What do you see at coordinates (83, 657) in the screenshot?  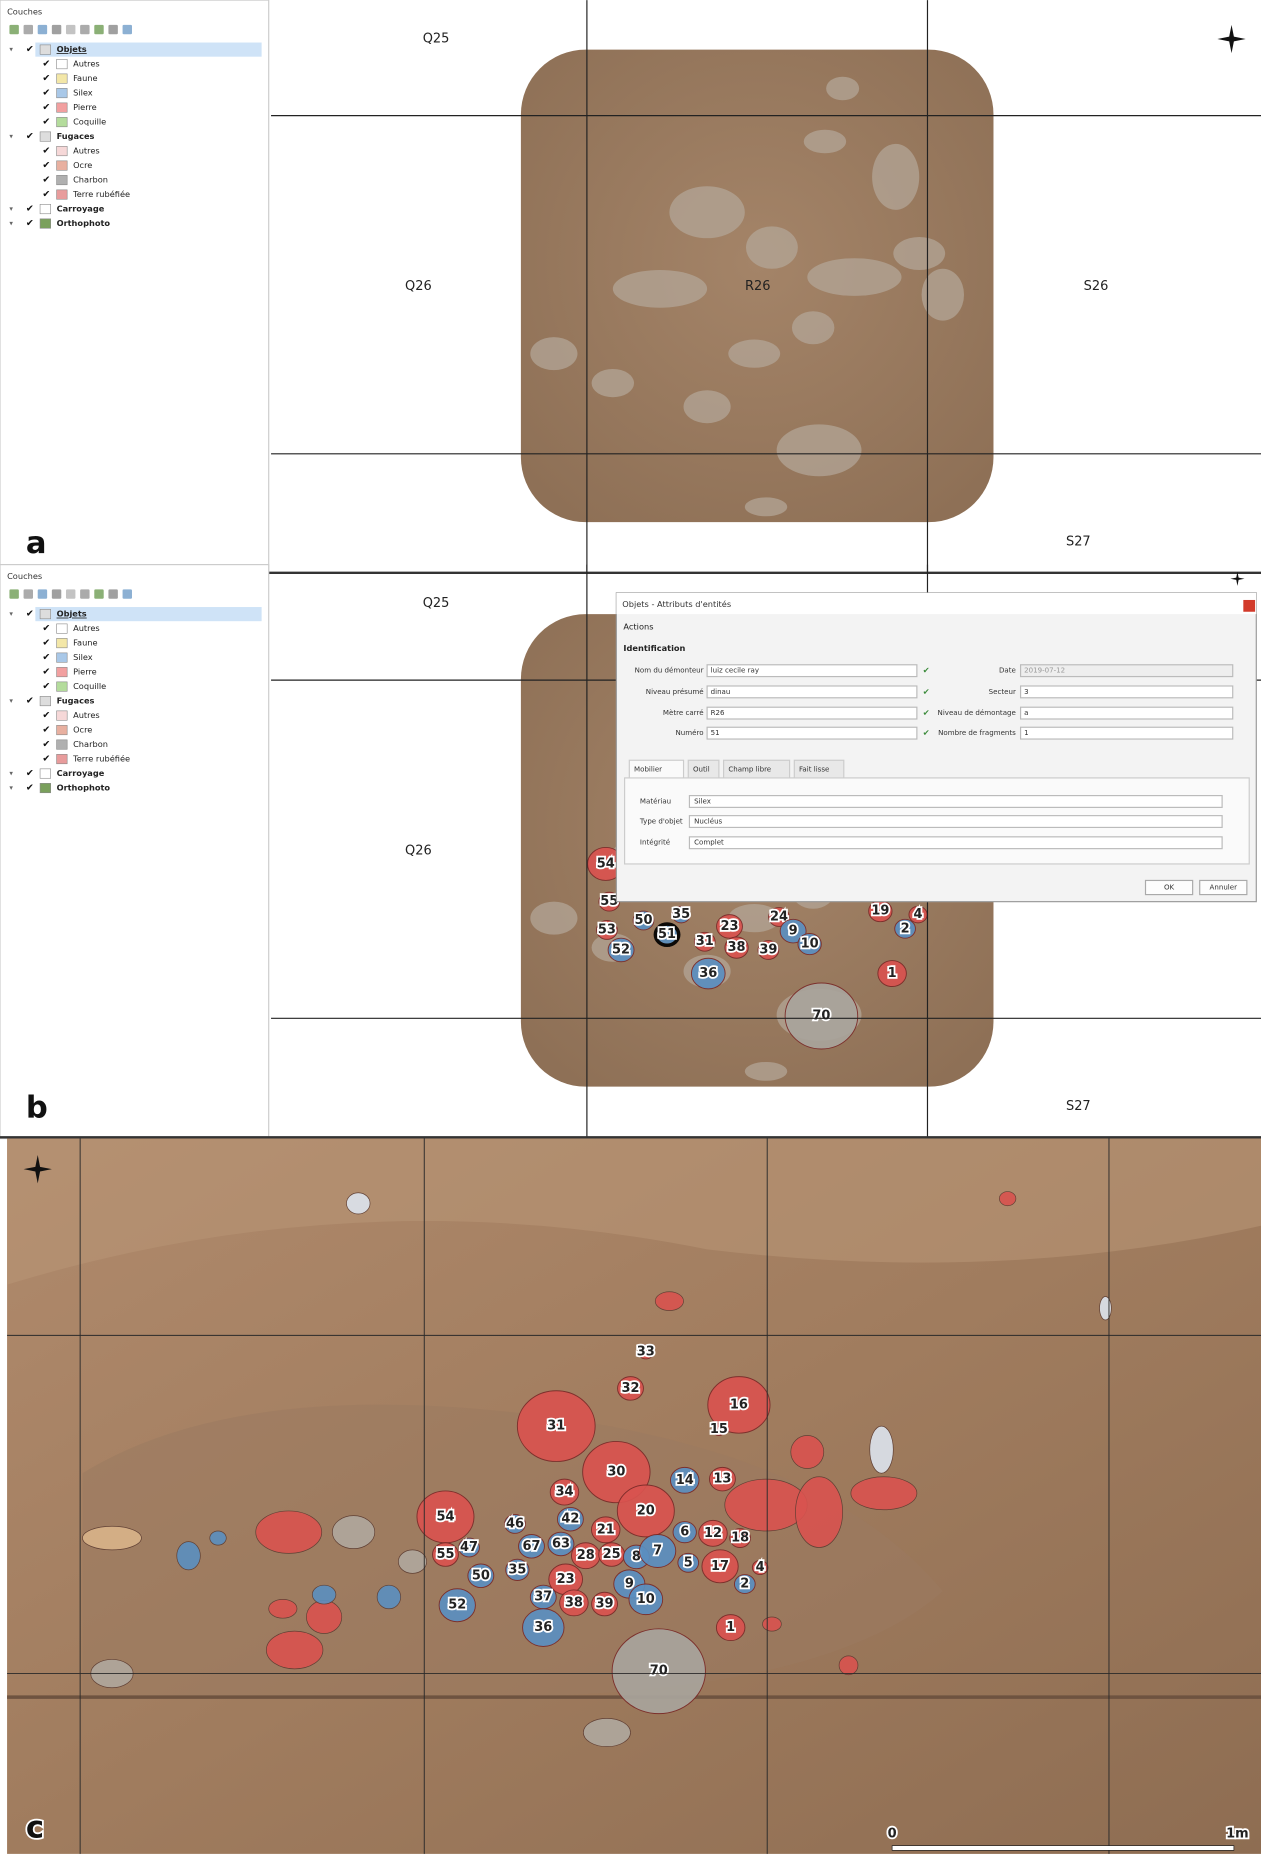 I see `layer-name: Silex` at bounding box center [83, 657].